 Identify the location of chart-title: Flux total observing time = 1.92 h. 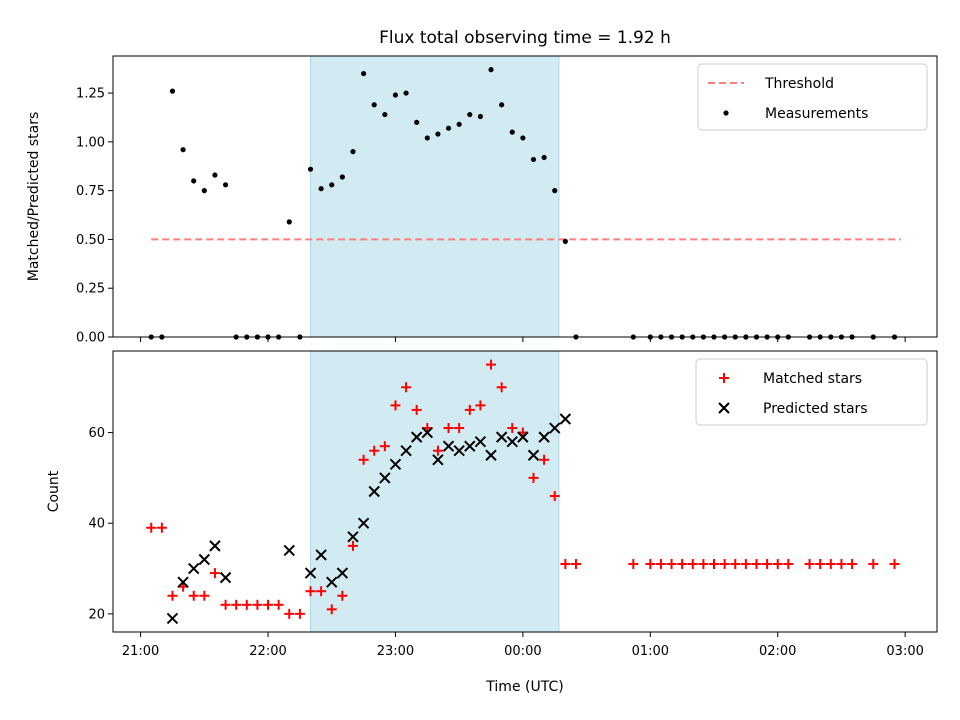
(525, 38).